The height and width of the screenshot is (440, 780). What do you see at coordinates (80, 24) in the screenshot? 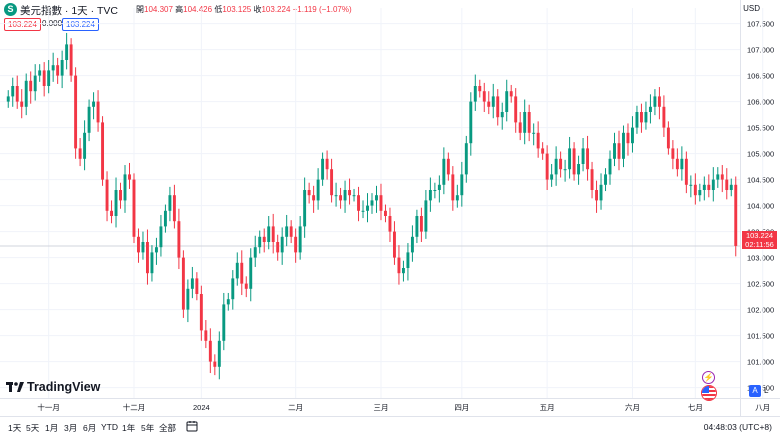
I see `buy-price-button: 103.224` at bounding box center [80, 24].